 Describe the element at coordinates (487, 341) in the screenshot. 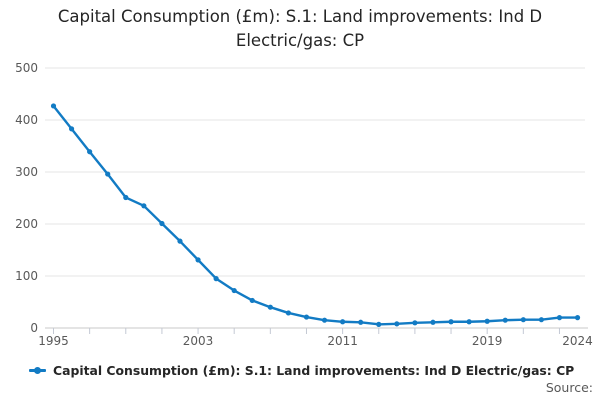

I see `x-axis-label: 2019` at that location.